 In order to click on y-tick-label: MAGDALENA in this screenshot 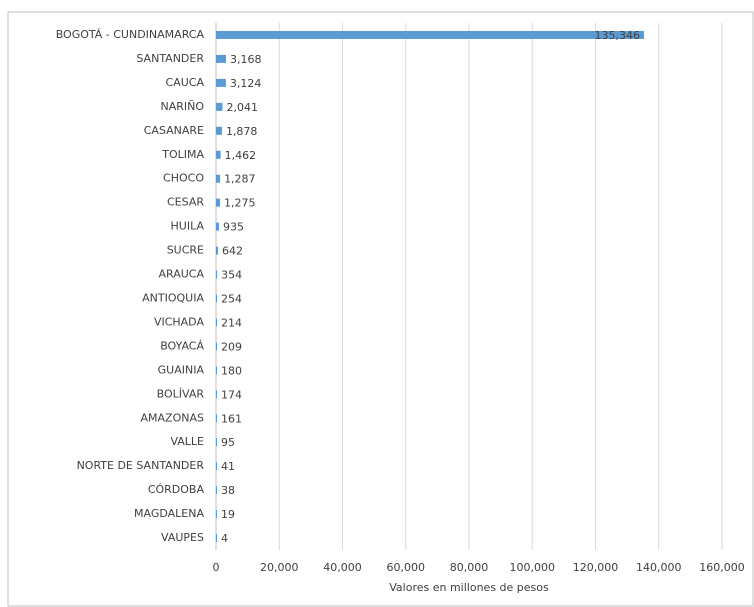, I will do `click(169, 513)`.